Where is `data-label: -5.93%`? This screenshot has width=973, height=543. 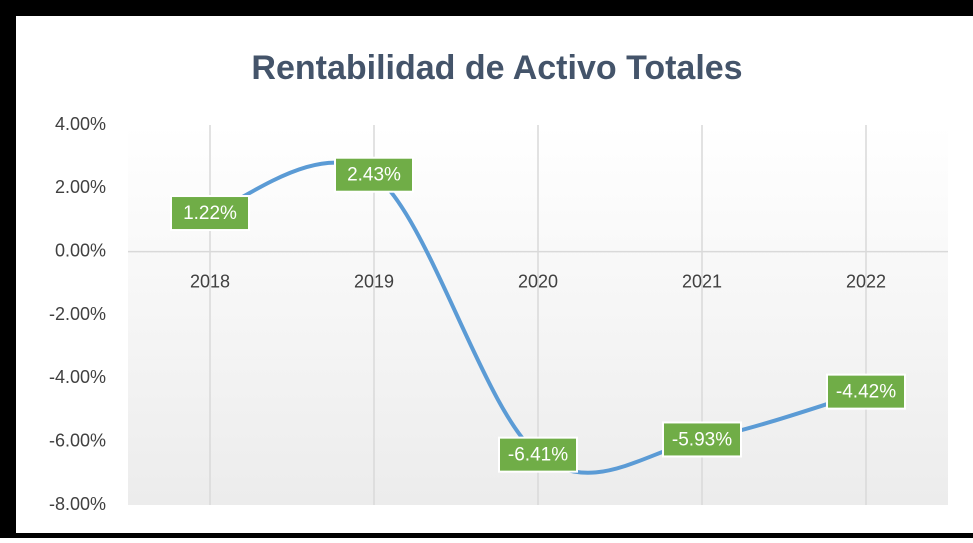 data-label: -5.93% is located at coordinates (702, 439).